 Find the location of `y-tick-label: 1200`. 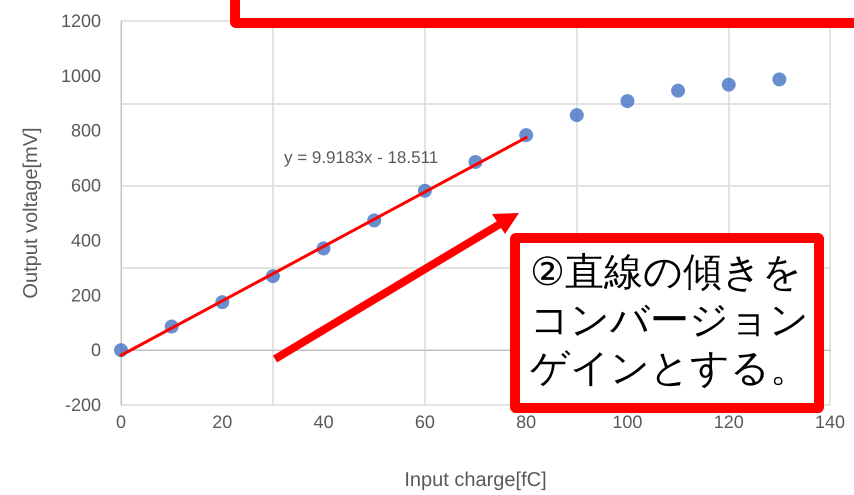

y-tick-label: 1200 is located at coordinates (80, 21).